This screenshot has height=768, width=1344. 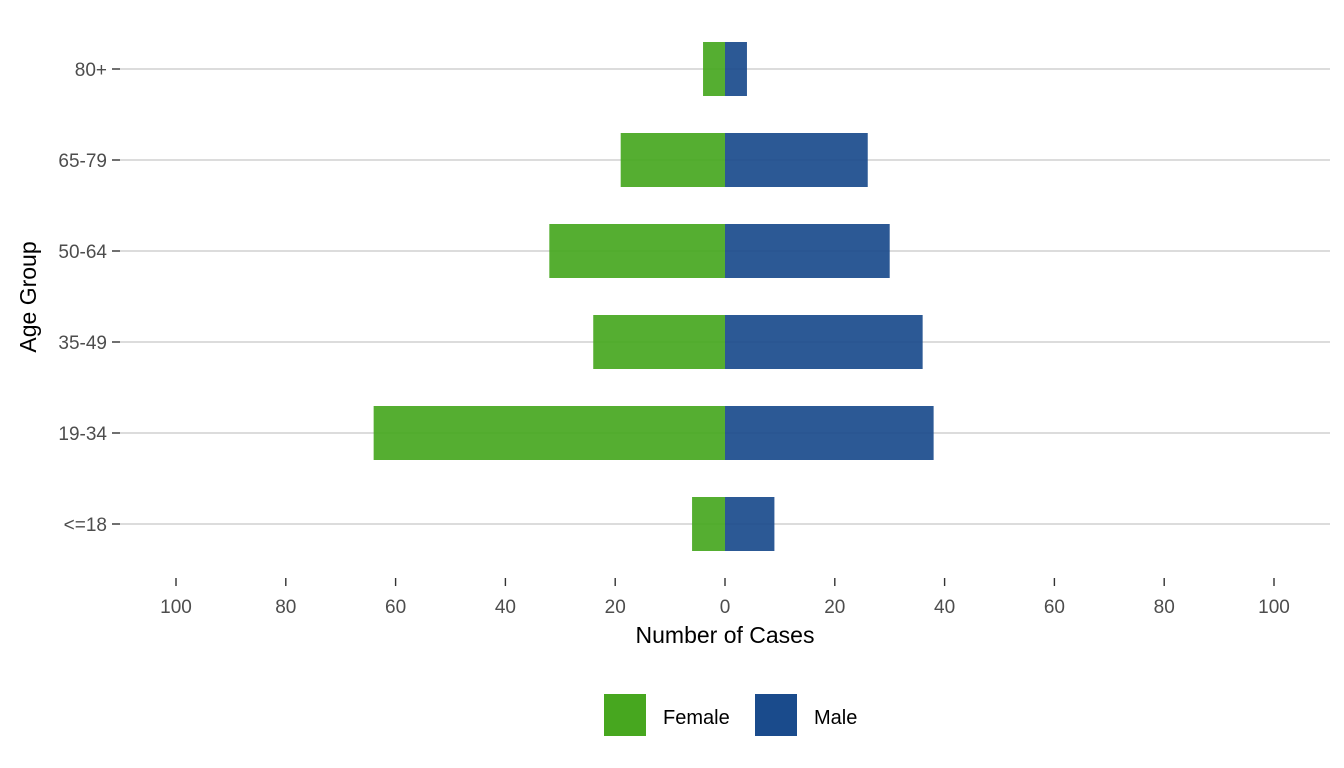 What do you see at coordinates (776, 715) in the screenshot?
I see `male-legend-swatch` at bounding box center [776, 715].